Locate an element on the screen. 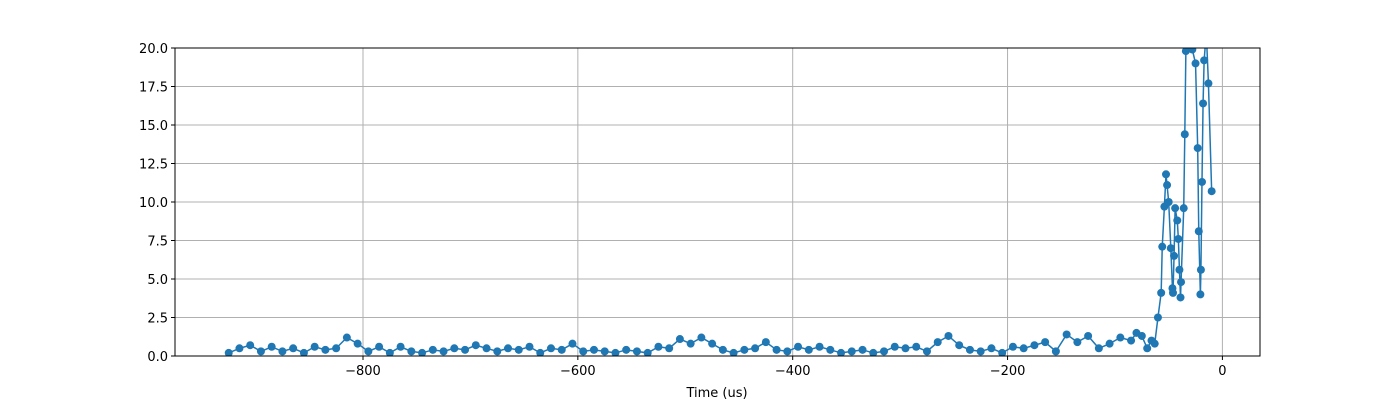  x-tick-label: −200 is located at coordinates (1008, 371).